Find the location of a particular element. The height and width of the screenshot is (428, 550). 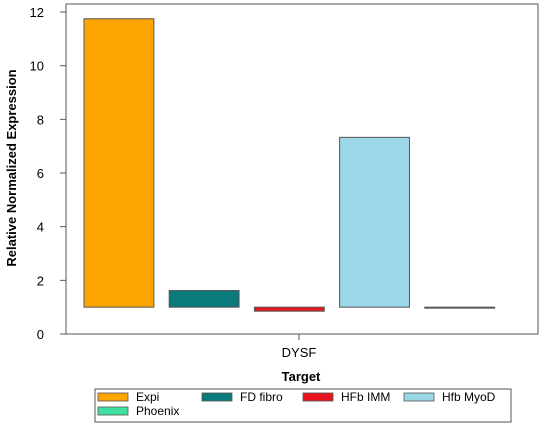

bar-expi is located at coordinates (119, 163).